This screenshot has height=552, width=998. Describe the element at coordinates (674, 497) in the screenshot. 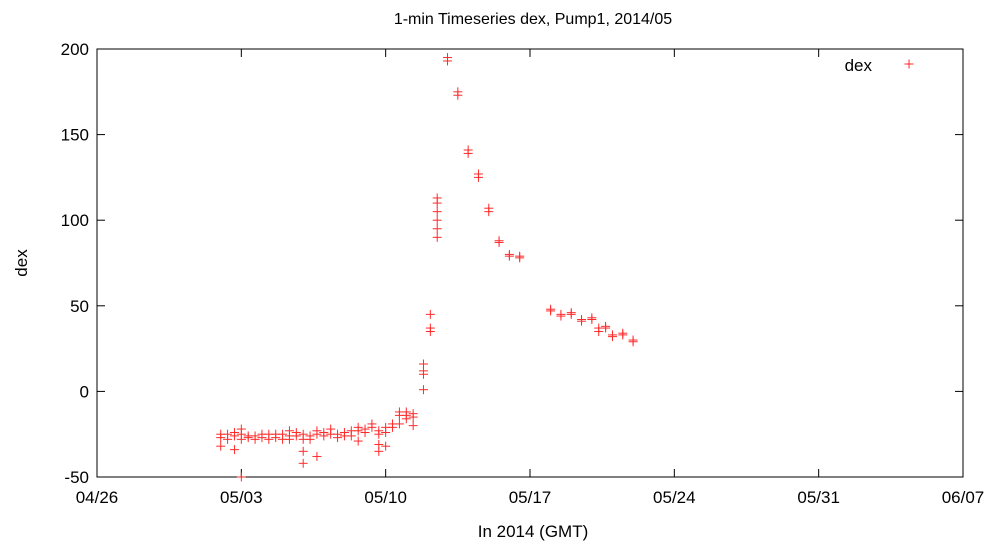

I see `x-tick-label: 05/24` at that location.